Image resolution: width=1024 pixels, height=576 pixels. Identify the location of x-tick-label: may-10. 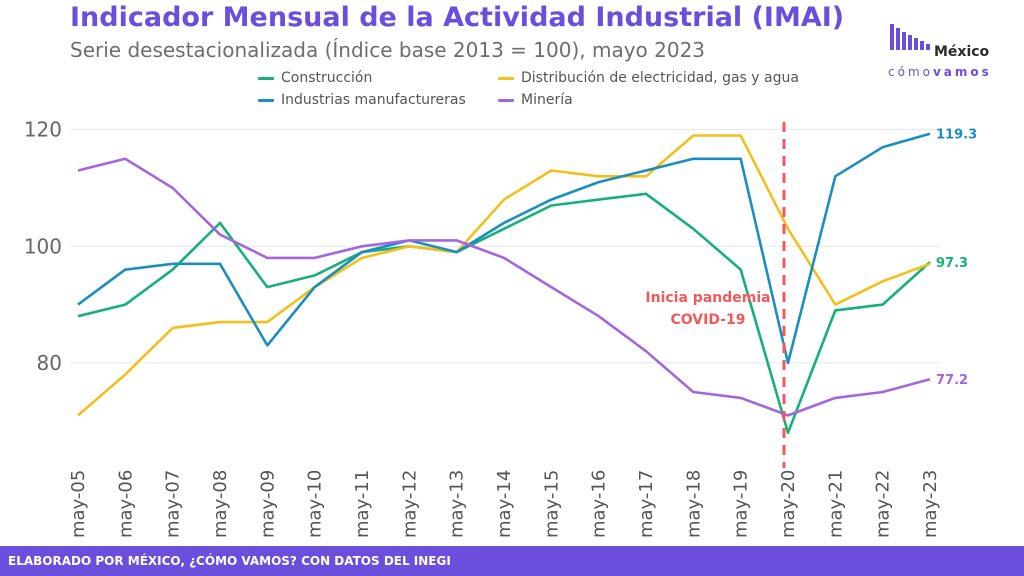
(315, 504).